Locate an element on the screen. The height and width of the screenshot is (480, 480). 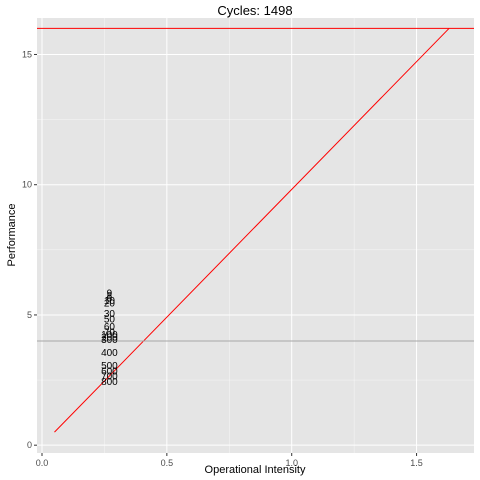
point-label: 400 is located at coordinates (109, 353).